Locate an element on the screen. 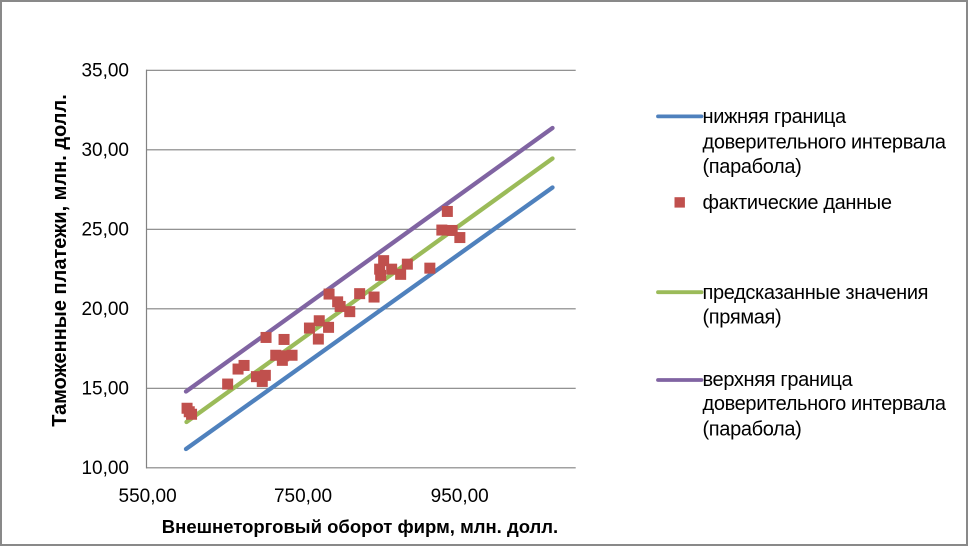 Image resolution: width=968 pixels, height=546 pixels. svg-text: 35,00 is located at coordinates (105, 71).